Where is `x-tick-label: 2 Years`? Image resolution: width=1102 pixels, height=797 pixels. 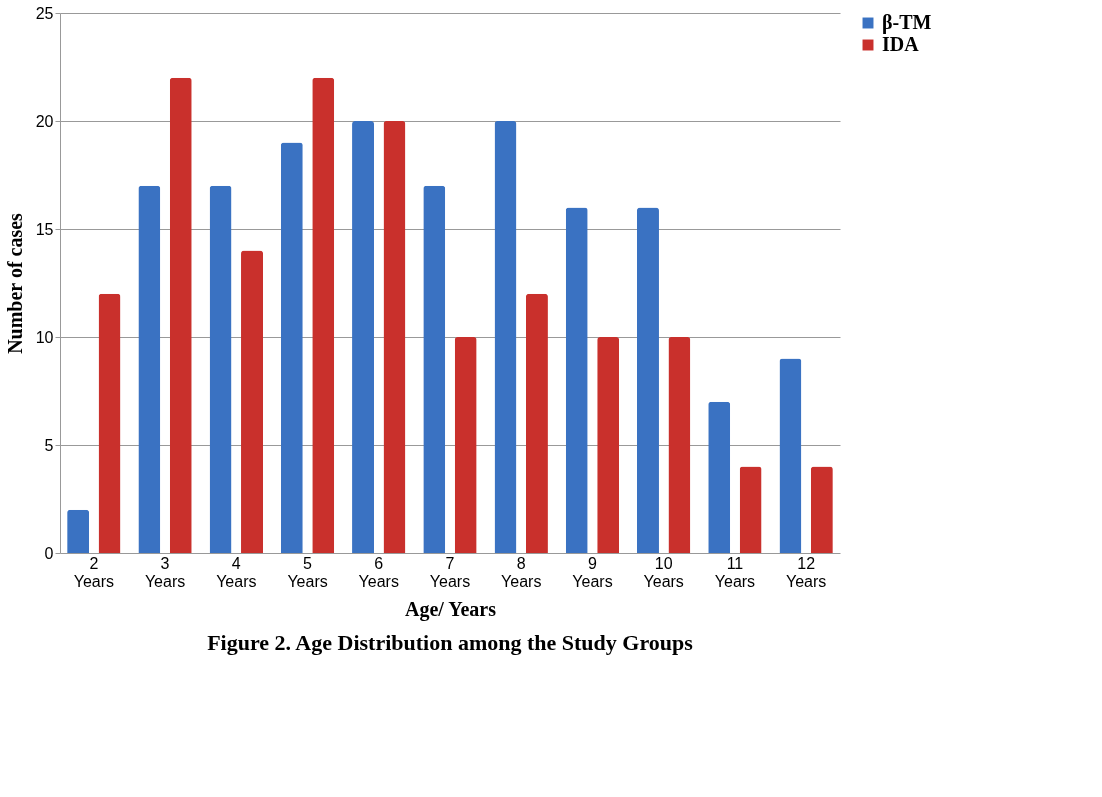
x-tick-label: 2 Years is located at coordinates (93, 572).